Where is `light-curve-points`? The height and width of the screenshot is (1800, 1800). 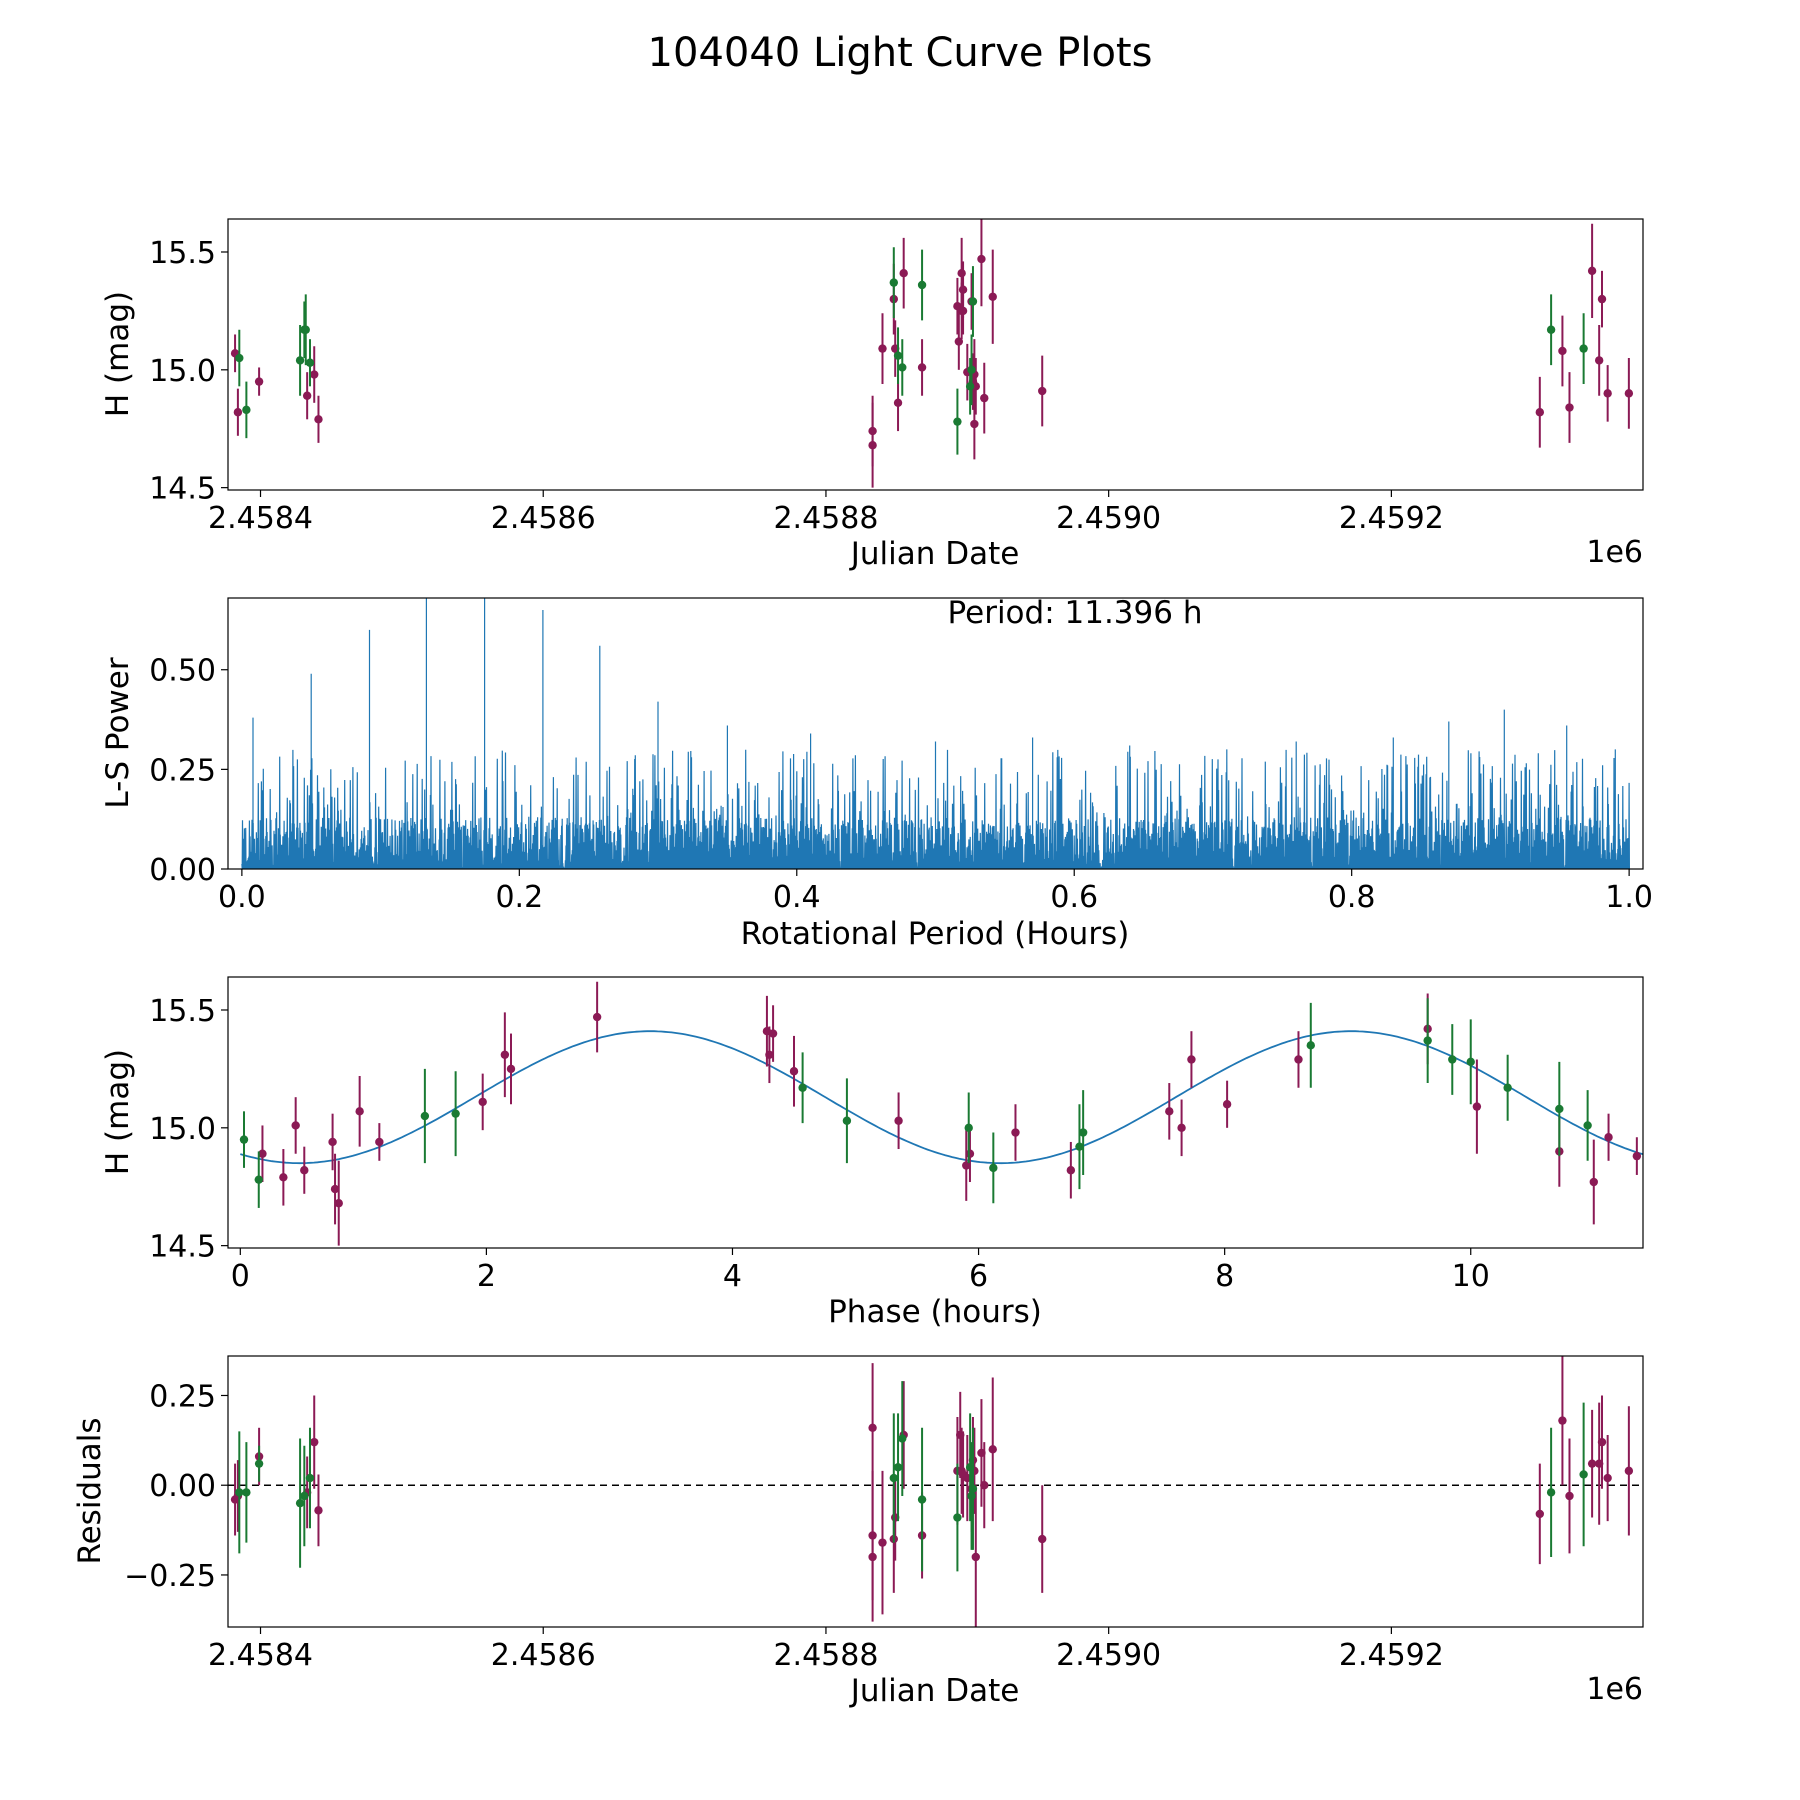 light-curve-points is located at coordinates (932, 353).